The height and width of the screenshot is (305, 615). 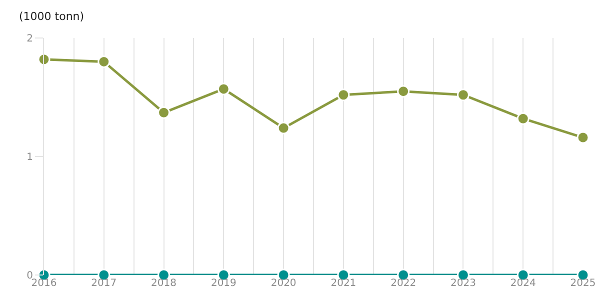 What do you see at coordinates (29, 157) in the screenshot?
I see `y-tick-label: 1` at bounding box center [29, 157].